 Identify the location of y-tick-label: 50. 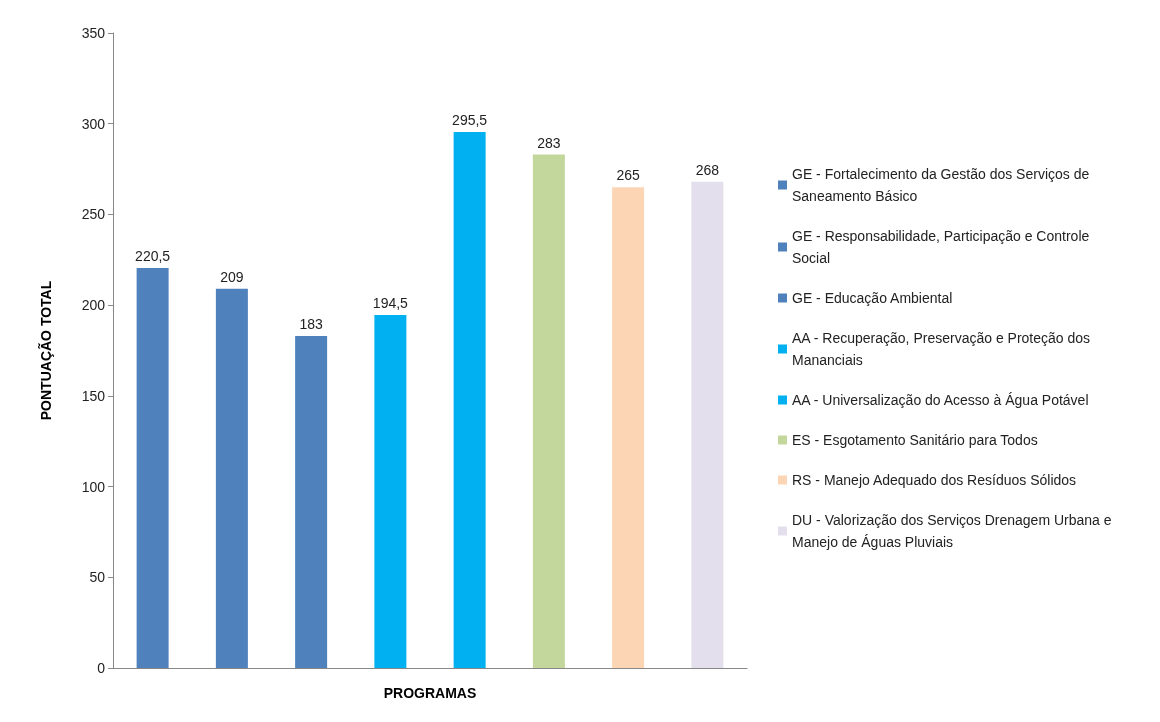
(97, 577).